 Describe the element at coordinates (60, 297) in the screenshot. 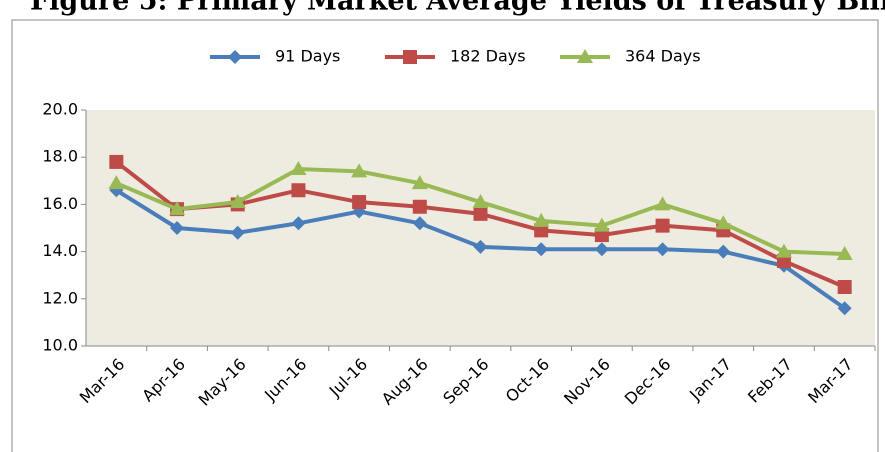

I see `y-tick-label: 12.0` at that location.